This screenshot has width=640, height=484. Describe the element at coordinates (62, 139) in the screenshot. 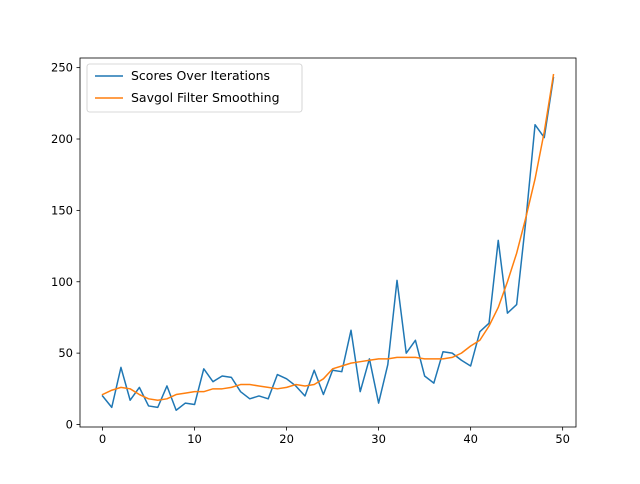

I see `y-tick-label: 200` at that location.